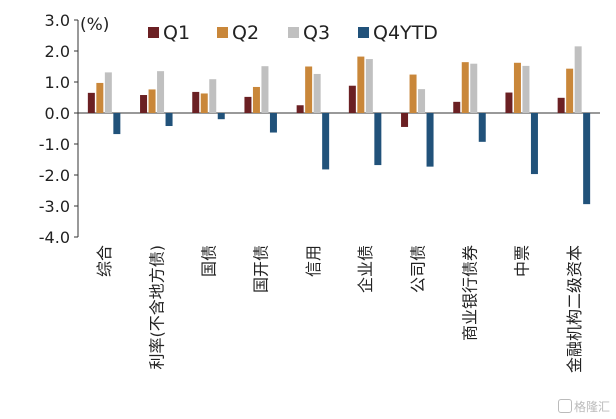  I want to click on legend: Q1 Q2 Q3 Q4YTD, so click(293, 33).